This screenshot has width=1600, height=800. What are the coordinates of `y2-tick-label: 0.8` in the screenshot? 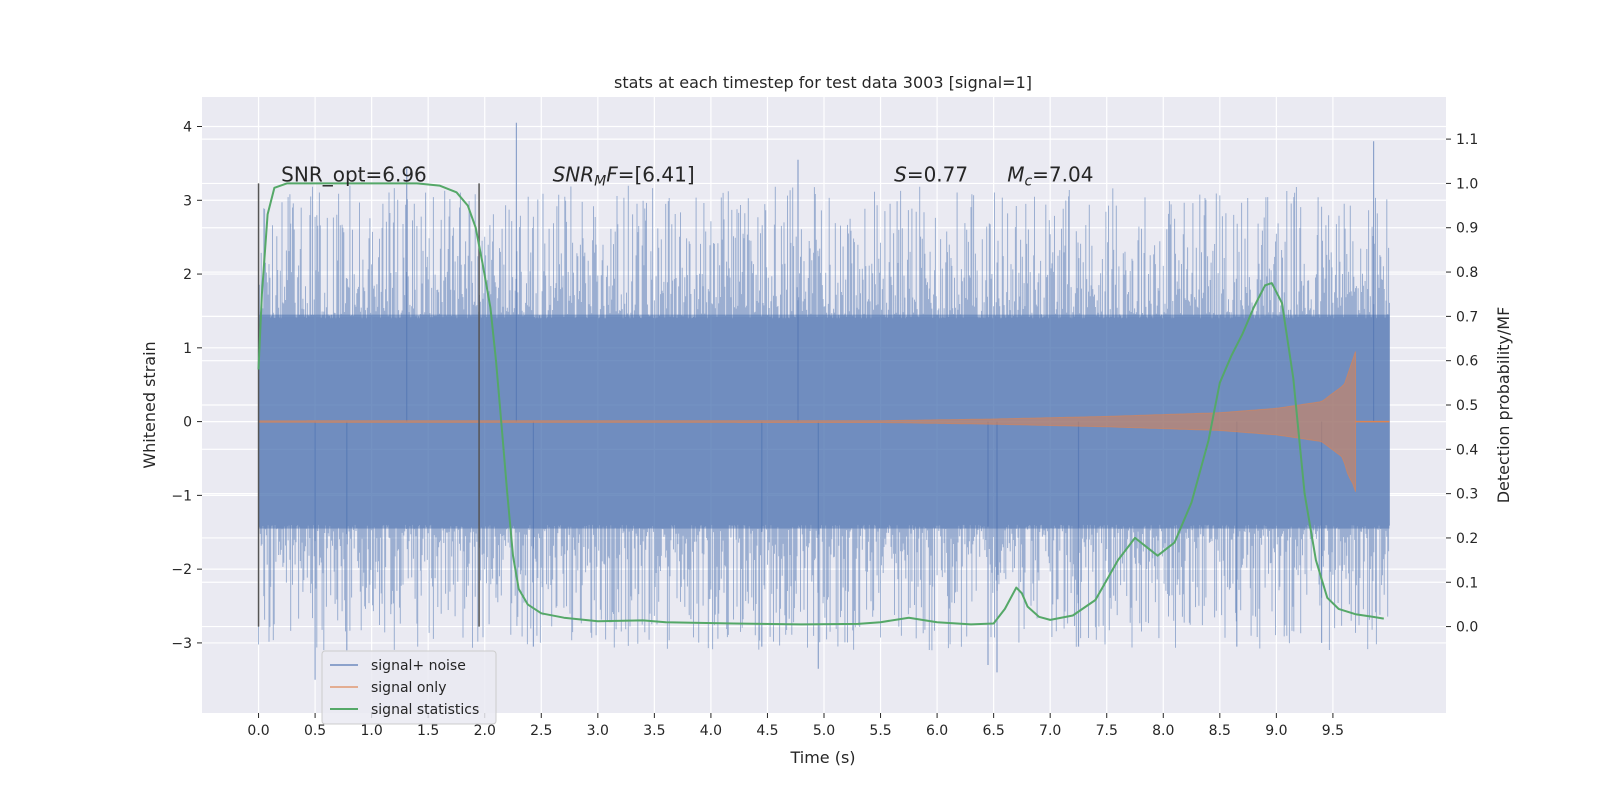 It's located at (1467, 273).